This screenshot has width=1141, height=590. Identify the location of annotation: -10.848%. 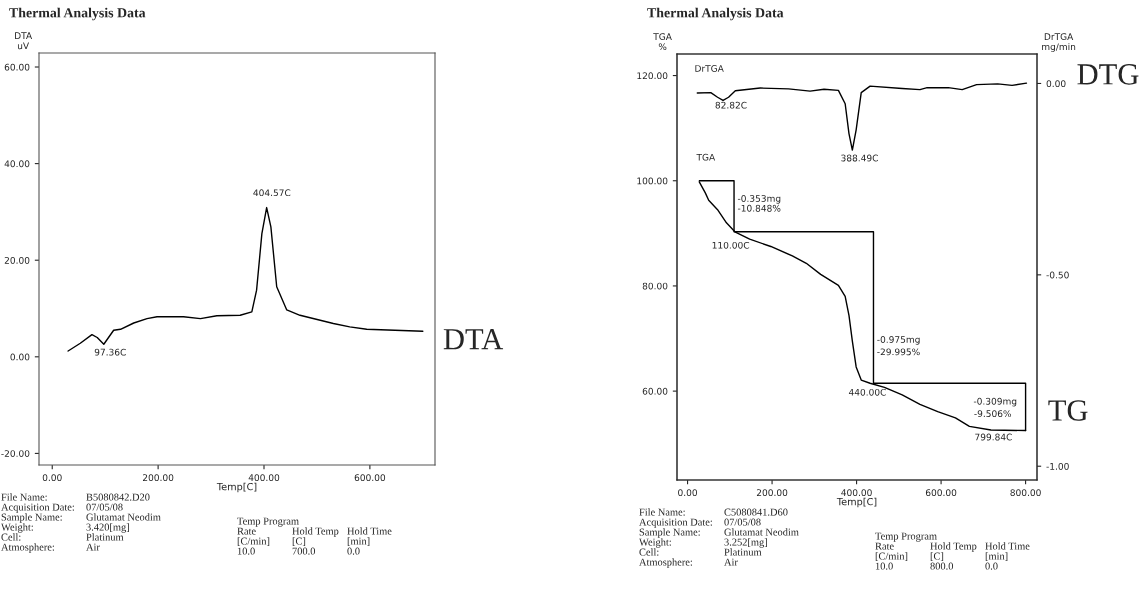
(759, 208).